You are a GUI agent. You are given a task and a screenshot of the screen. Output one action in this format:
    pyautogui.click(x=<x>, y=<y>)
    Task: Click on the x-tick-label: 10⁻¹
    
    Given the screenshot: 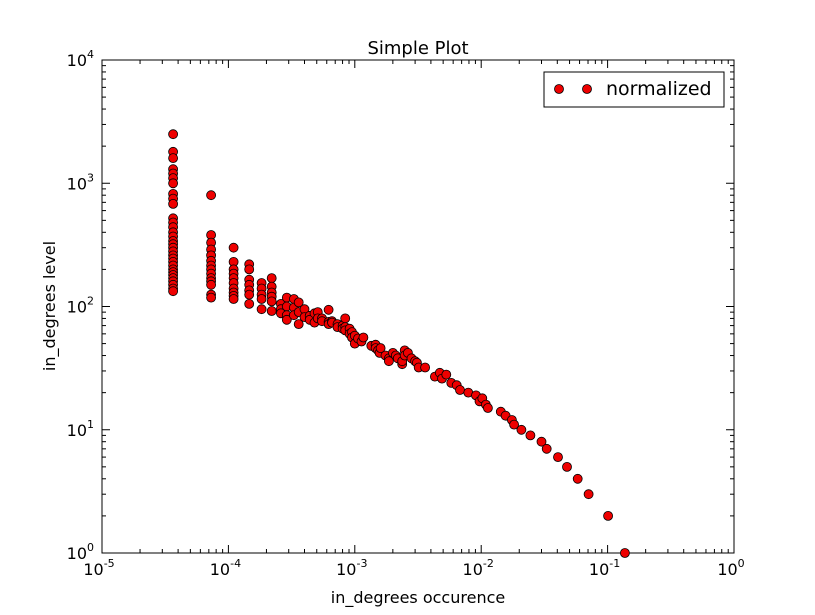 What is the action you would take?
    pyautogui.click(x=604, y=568)
    